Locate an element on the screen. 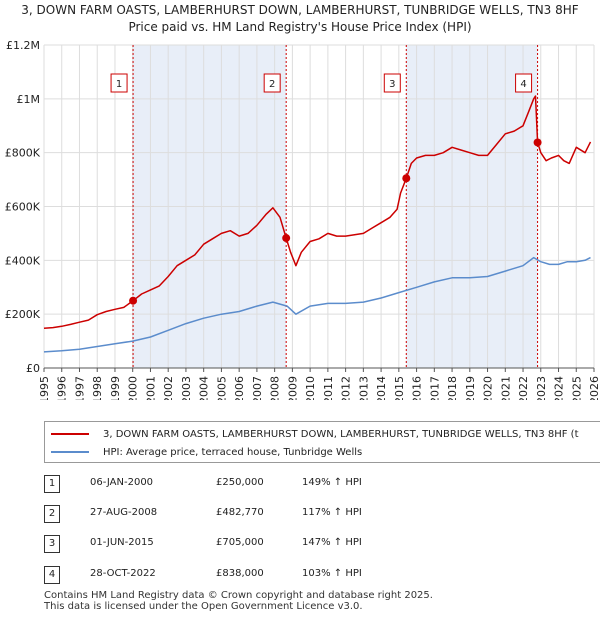  x-tick-label: 2007 is located at coordinates (257, 388).